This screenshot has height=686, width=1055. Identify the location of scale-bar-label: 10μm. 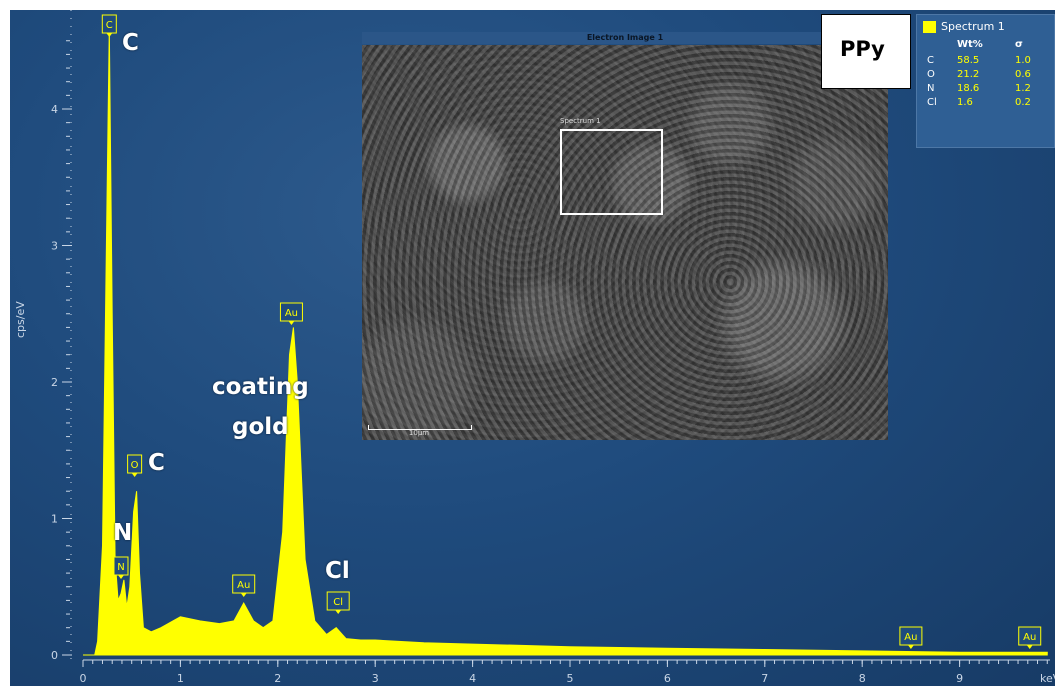
(419, 433).